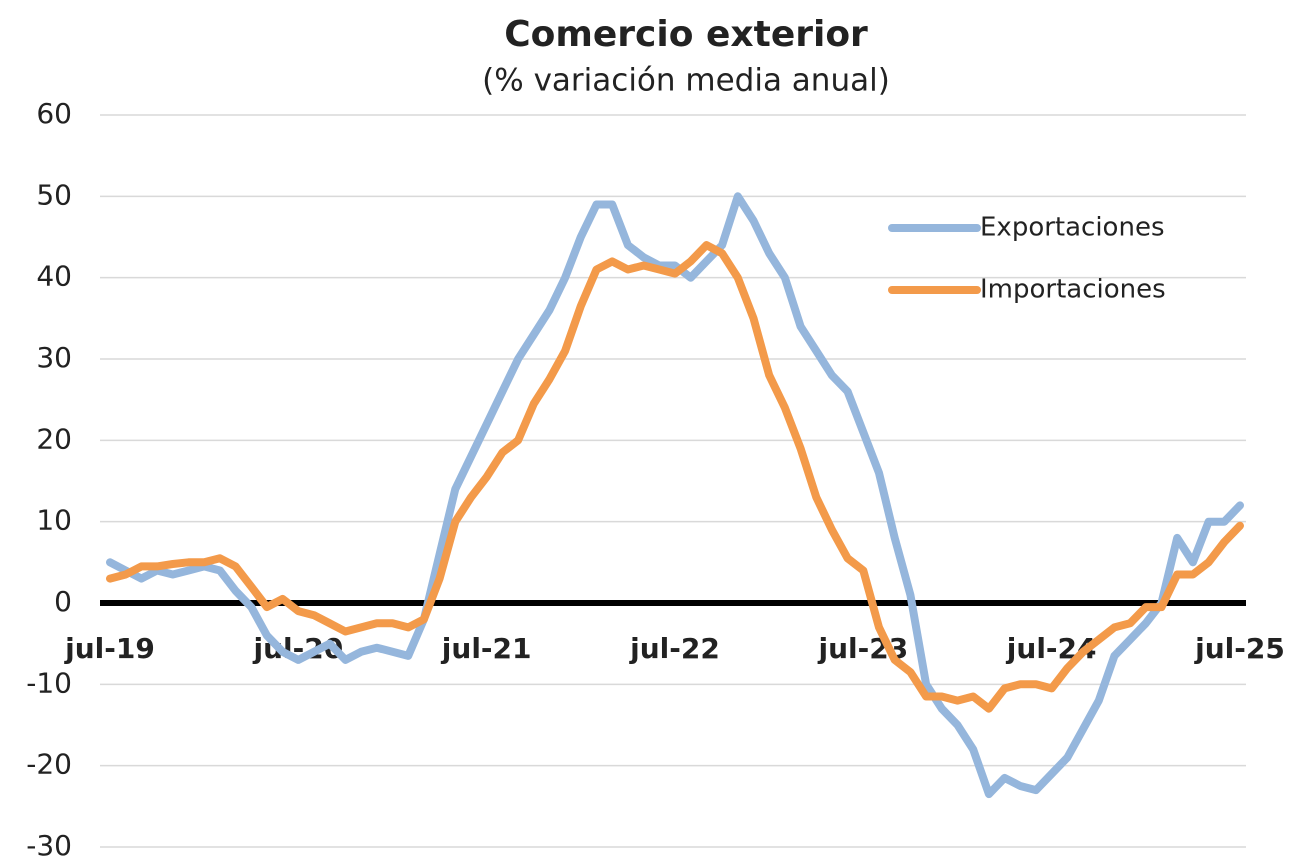 The width and height of the screenshot is (1294, 861). I want to click on y-tick-label: -20, so click(49, 764).